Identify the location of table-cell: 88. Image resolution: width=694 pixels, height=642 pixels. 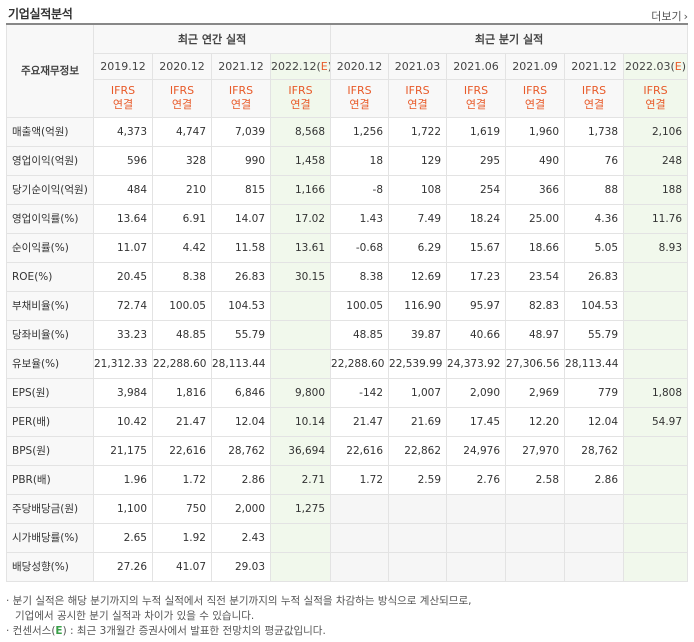
(594, 189).